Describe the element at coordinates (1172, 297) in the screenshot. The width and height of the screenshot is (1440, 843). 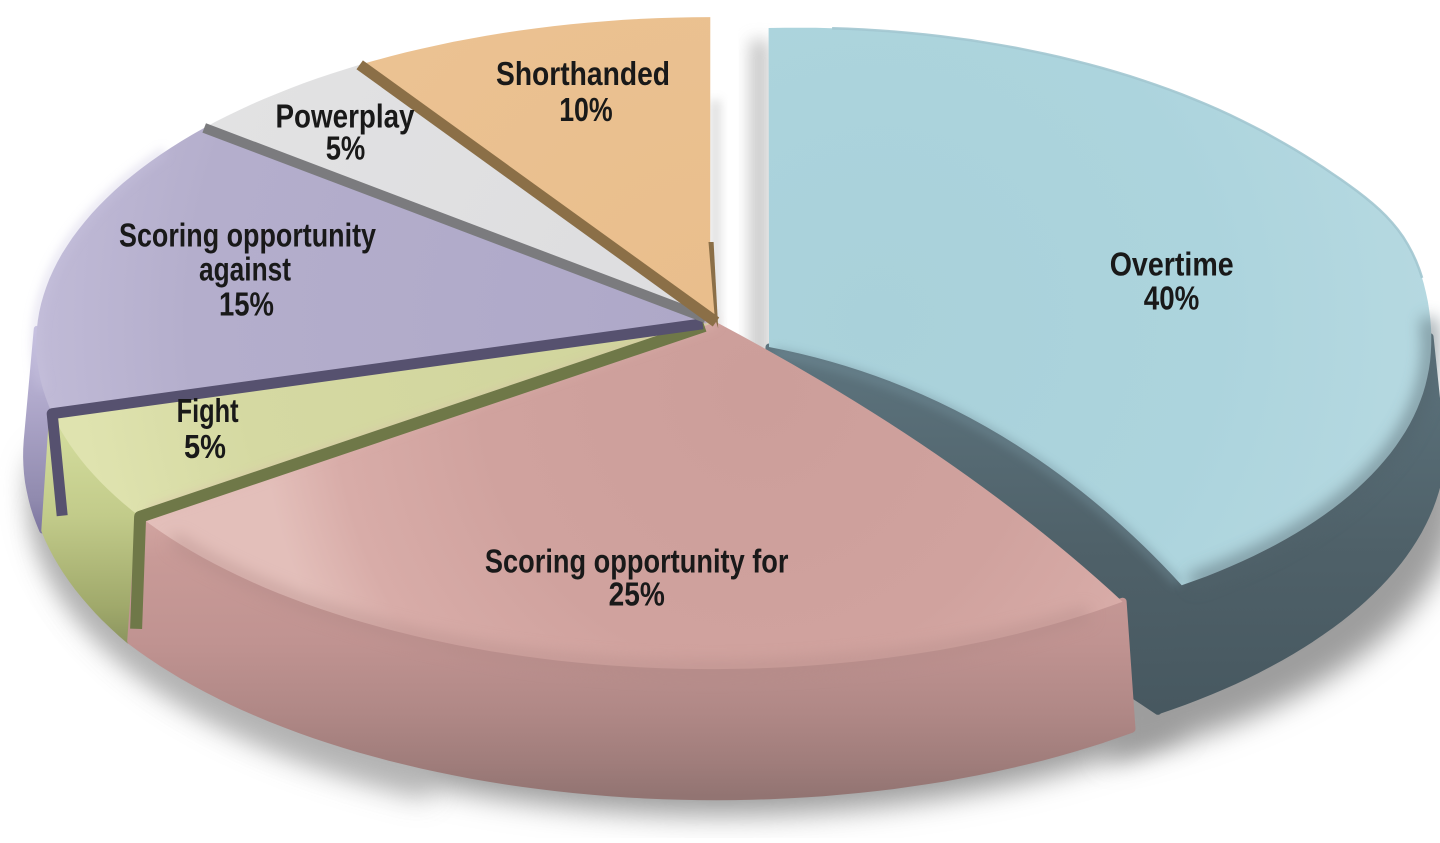
I see `svg-text: 40%` at that location.